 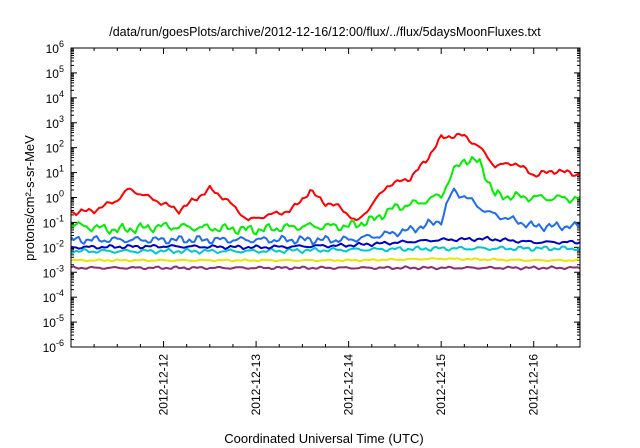 I want to click on y-tick-label: 10⁻³, so click(x=53, y=271).